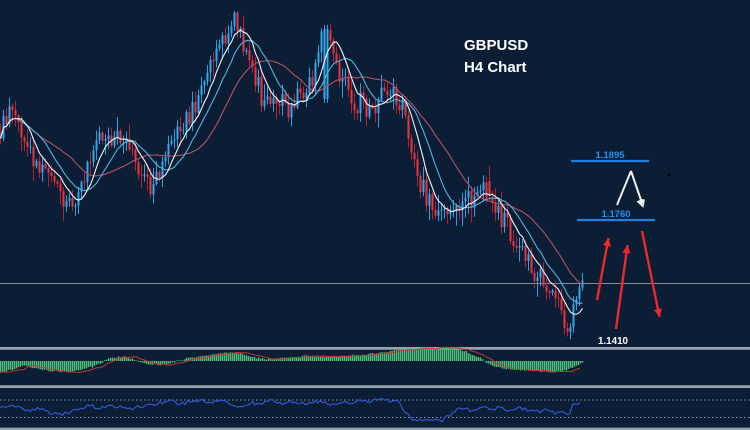  I want to click on svg-text: 1.1760, so click(615, 214).